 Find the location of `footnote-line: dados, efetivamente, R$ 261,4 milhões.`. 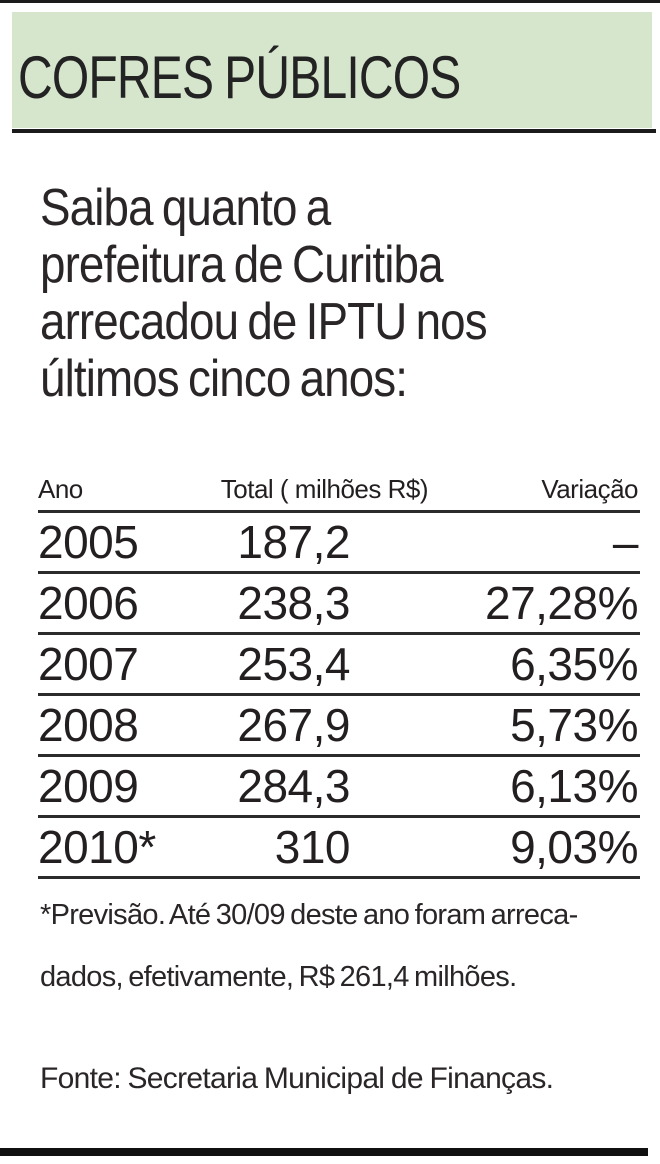

footnote-line: dados, efetivamente, R$ 261,4 milhões. is located at coordinates (278, 977).